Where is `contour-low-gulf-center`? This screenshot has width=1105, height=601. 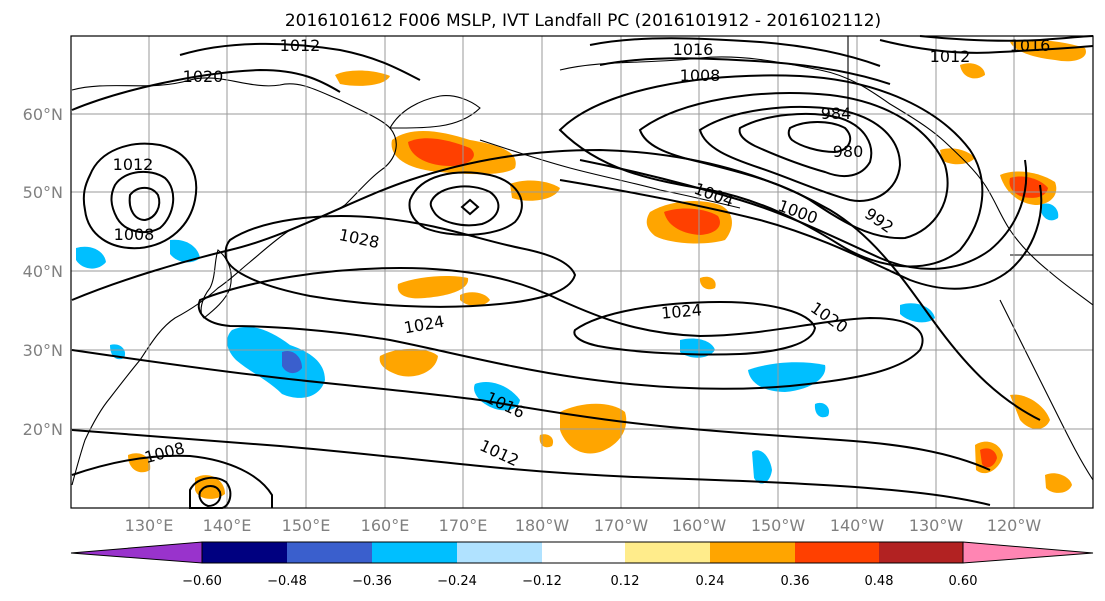 contour-low-gulf-center is located at coordinates (819, 137).